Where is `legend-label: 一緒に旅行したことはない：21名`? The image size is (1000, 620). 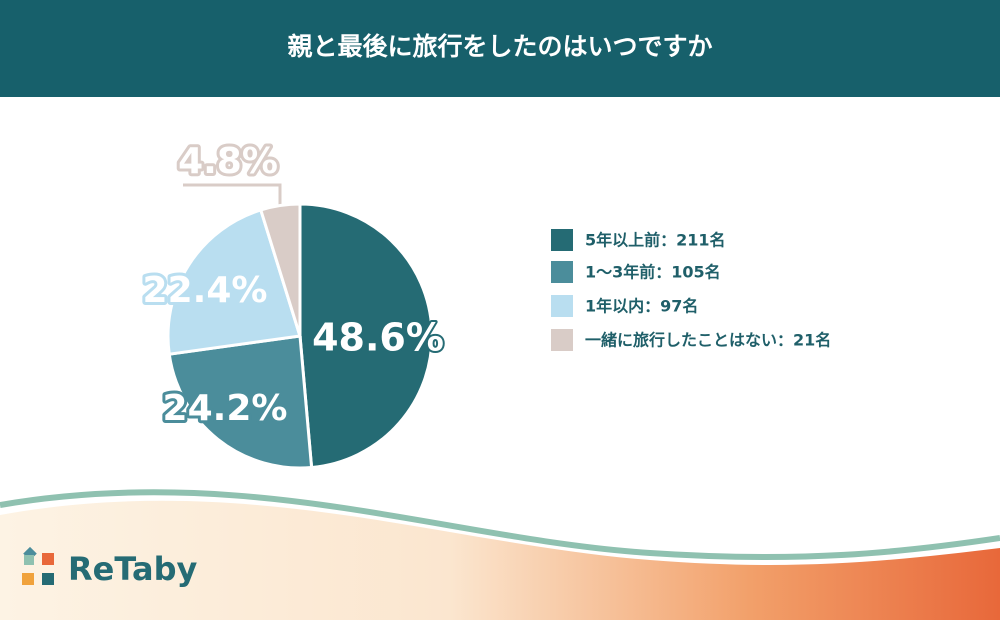 legend-label: 一緒に旅行したことはない：21名 is located at coordinates (708, 340).